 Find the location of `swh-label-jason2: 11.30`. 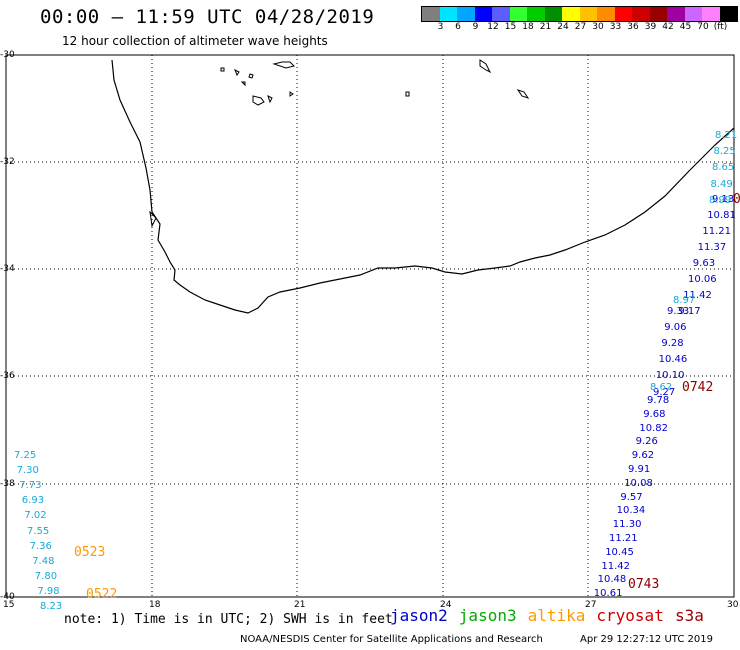

swh-label-jason2: 11.30 is located at coordinates (627, 525).